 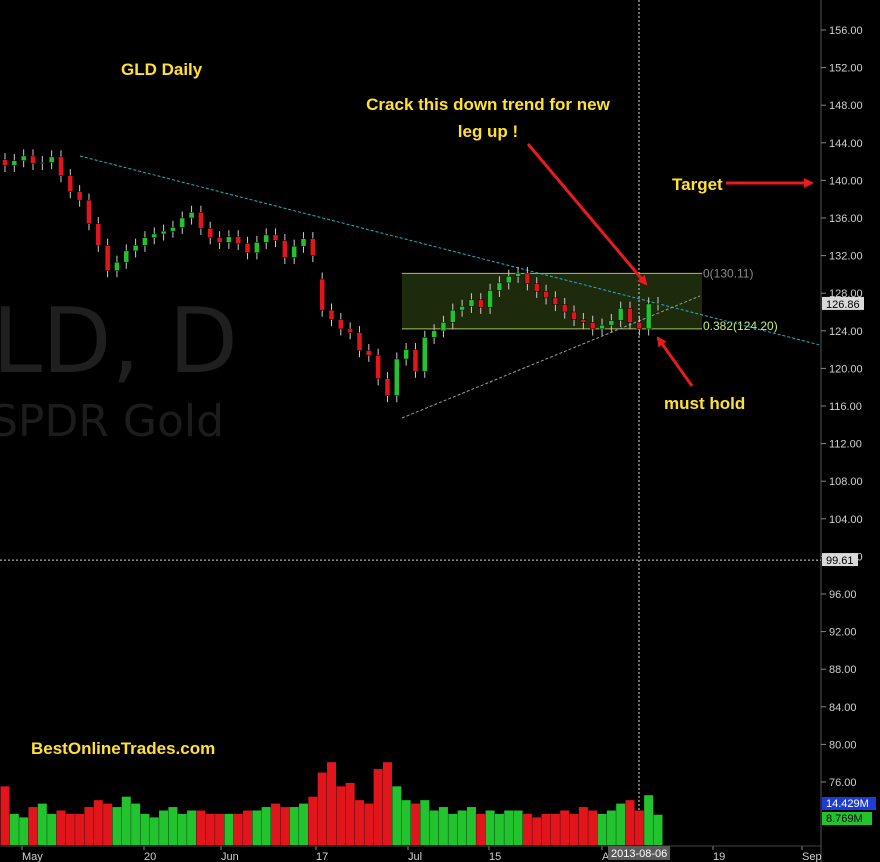 What do you see at coordinates (32, 856) in the screenshot?
I see `time-tick-label: May` at bounding box center [32, 856].